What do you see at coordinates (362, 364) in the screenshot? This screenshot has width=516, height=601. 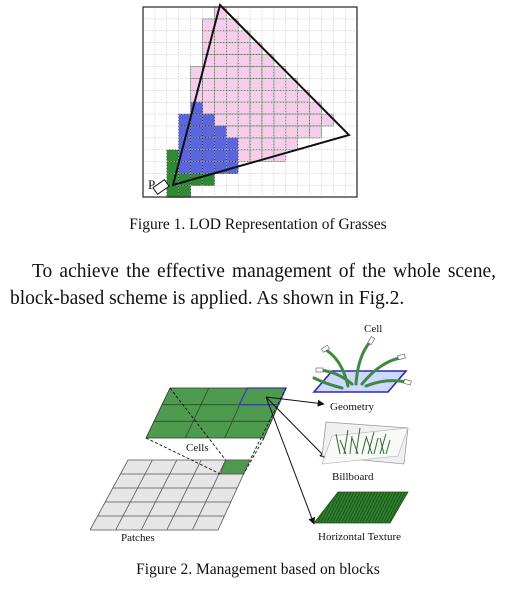 I see `geometry-grass-cell` at bounding box center [362, 364].